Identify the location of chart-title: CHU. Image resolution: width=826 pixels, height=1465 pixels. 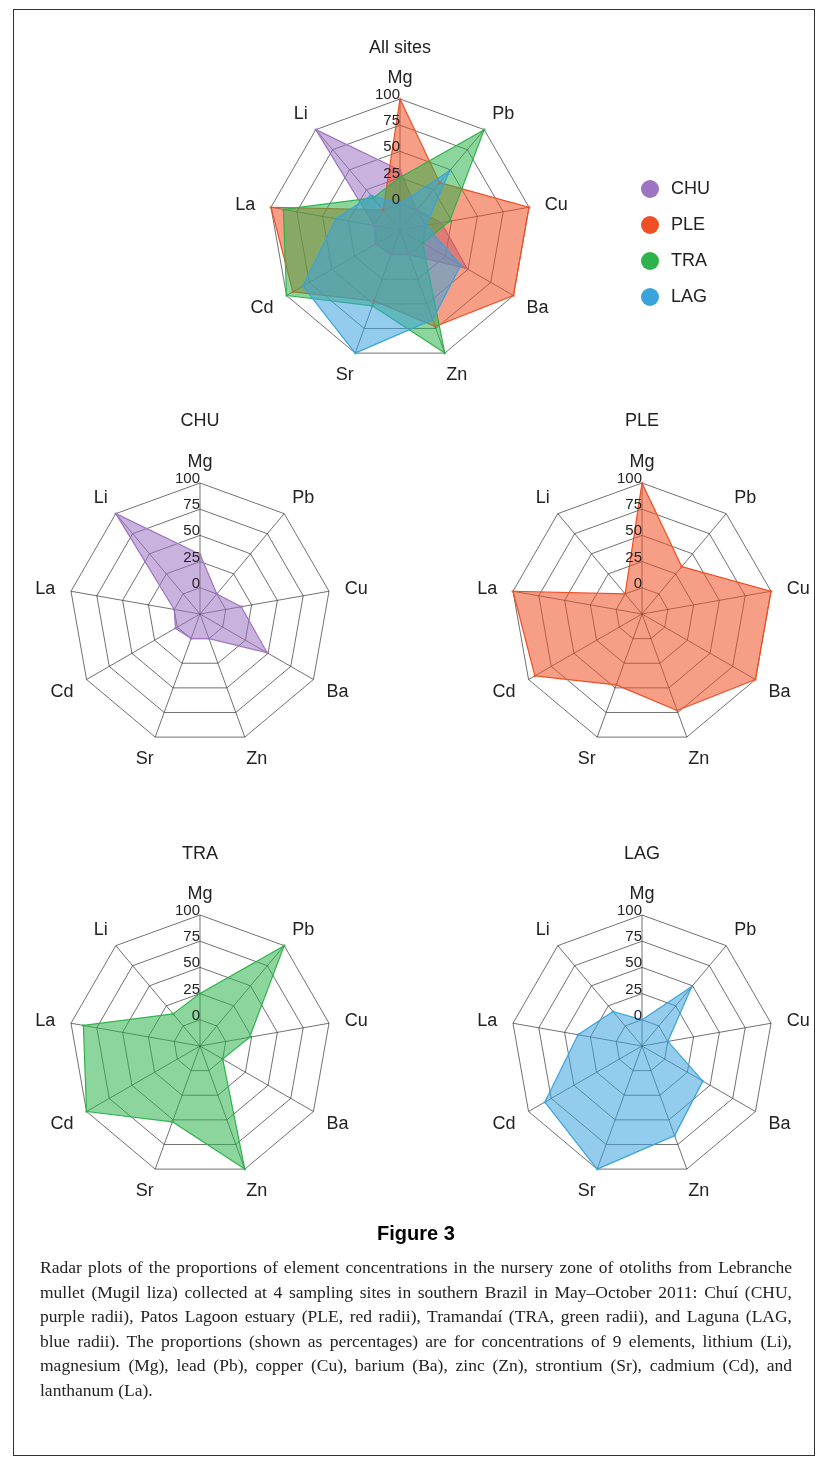
(200, 420).